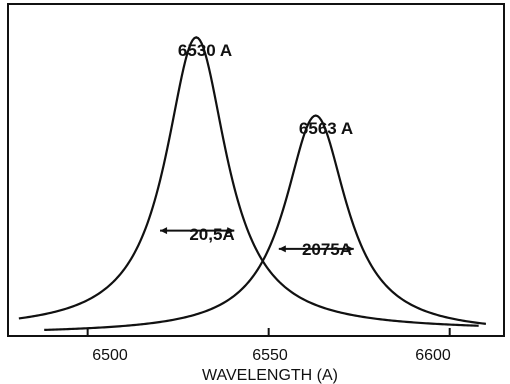 The height and width of the screenshot is (384, 510). Describe the element at coordinates (433, 355) in the screenshot. I see `x-tick-label-6600: 6600` at that location.